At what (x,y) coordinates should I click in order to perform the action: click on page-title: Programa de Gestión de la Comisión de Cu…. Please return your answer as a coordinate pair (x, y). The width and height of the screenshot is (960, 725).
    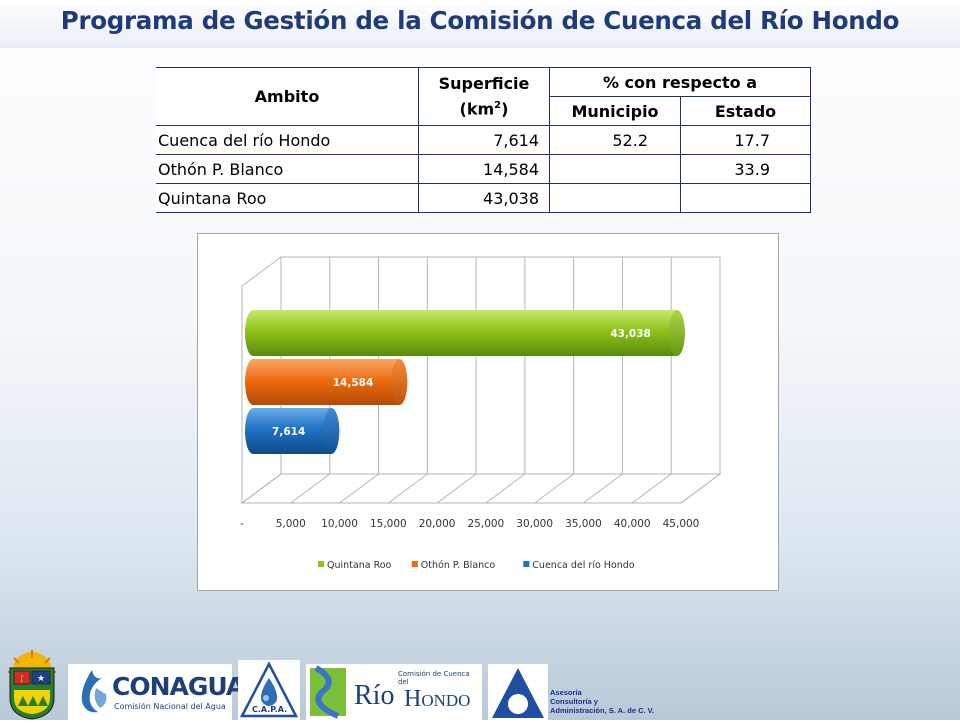
    Looking at the image, I should click on (480, 20).